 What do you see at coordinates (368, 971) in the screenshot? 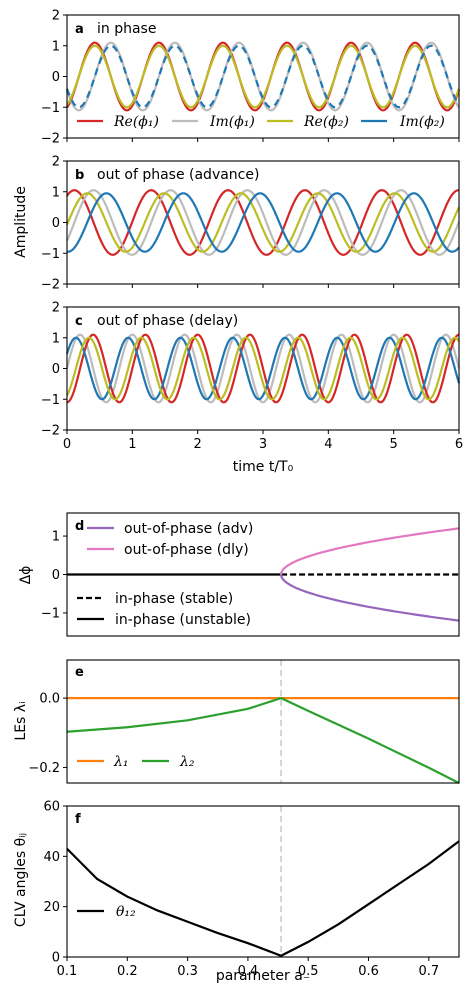
I see `x-tick-label: 0.6` at bounding box center [368, 971].